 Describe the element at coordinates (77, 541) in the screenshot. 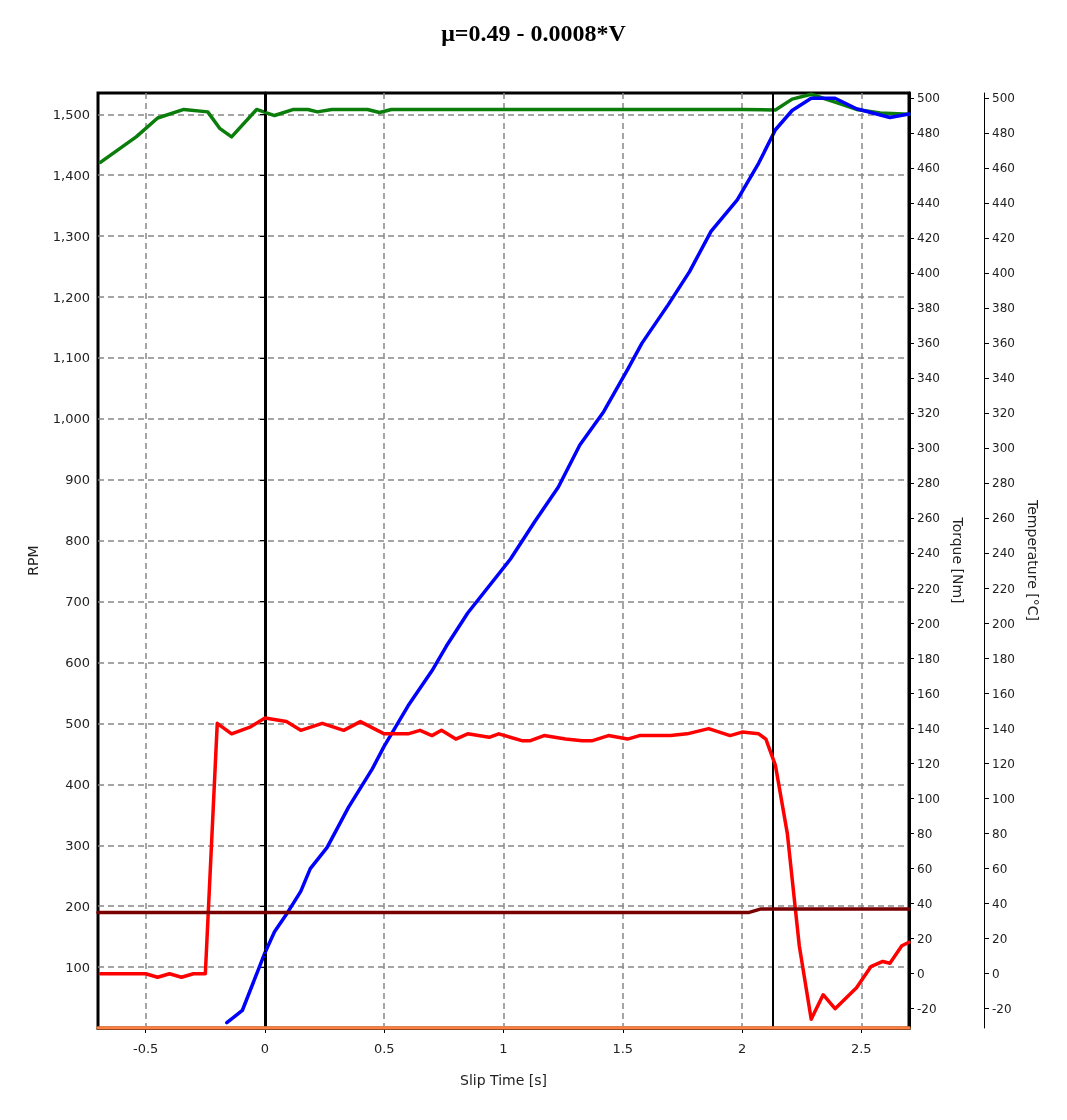

I see `y-tick-label: 800` at that location.